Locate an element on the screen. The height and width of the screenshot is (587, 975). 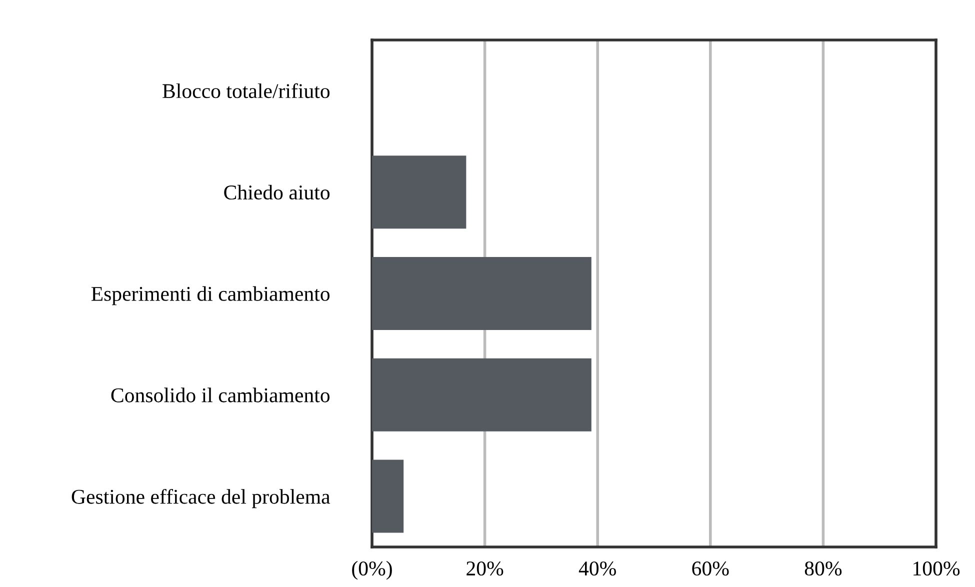
x-tick-label: 80% is located at coordinates (823, 568).